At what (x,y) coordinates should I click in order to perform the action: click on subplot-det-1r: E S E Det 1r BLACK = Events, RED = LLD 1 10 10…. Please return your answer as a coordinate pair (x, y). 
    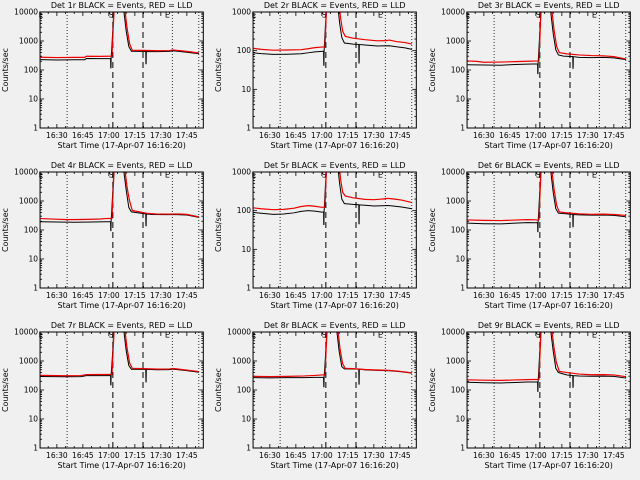
    Looking at the image, I should click on (106, 80).